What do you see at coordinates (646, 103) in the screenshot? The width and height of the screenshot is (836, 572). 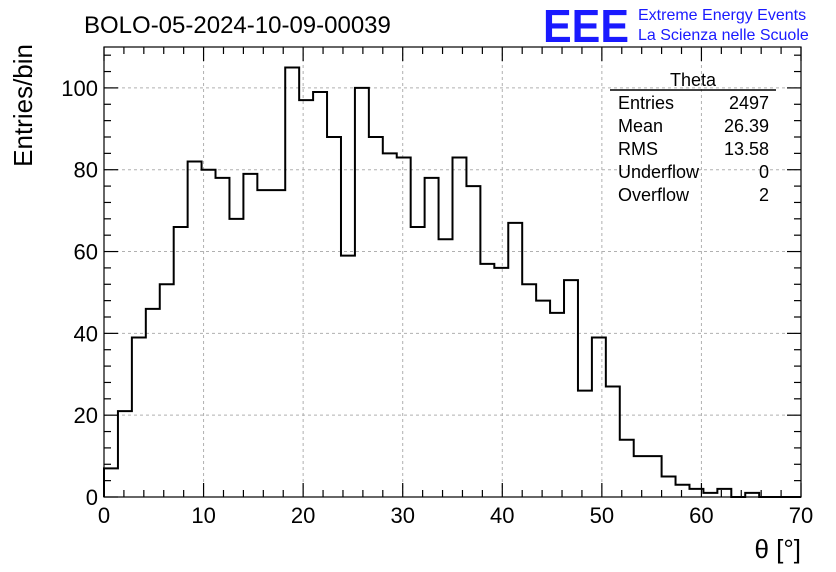 I see `stats-label: Entries` at bounding box center [646, 103].